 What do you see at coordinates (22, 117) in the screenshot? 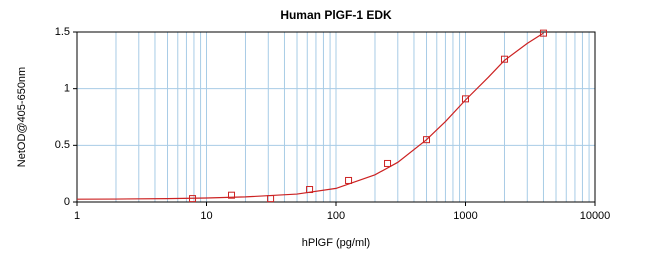
I see `y-axis-label: NetOD@405-650nm` at bounding box center [22, 117].